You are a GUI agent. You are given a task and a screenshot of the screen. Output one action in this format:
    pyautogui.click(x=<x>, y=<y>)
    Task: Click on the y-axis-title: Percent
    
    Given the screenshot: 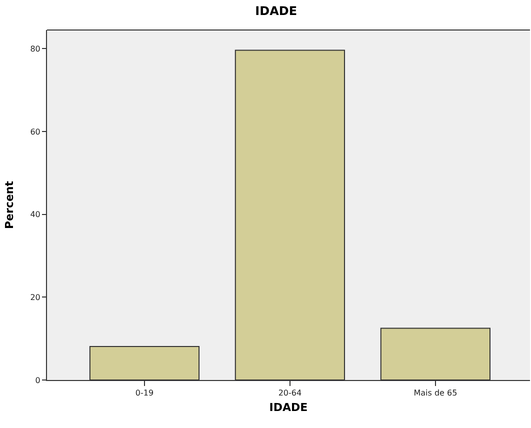 What is the action you would take?
    pyautogui.click(x=9, y=205)
    